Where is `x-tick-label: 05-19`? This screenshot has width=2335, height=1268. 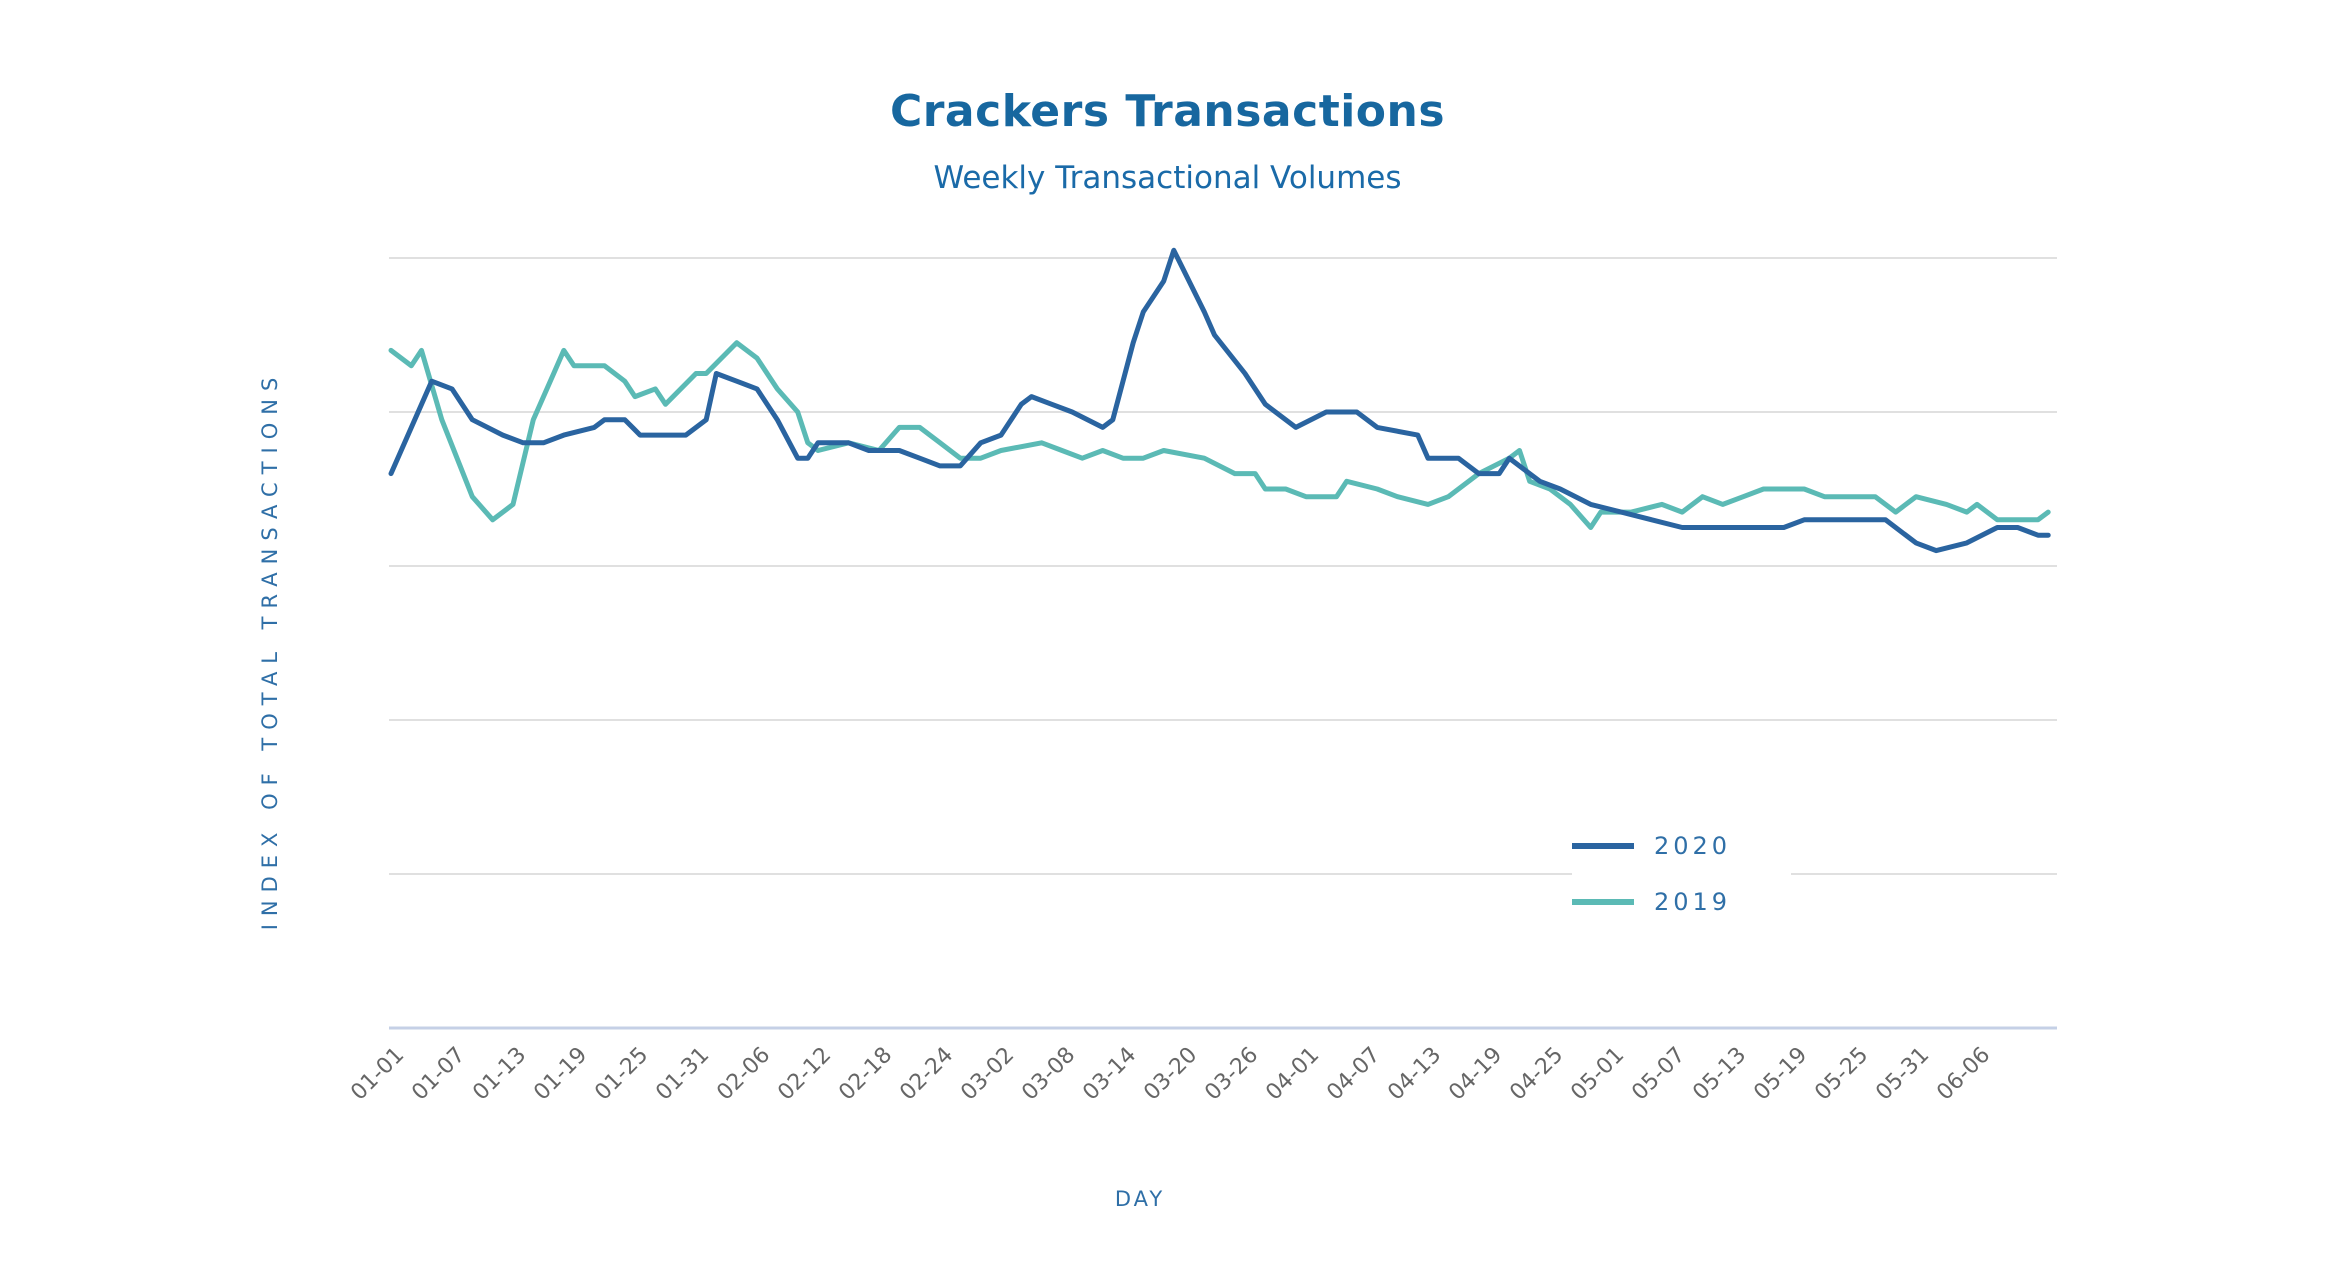 x-tick-label: 05-19 is located at coordinates (1780, 1074).